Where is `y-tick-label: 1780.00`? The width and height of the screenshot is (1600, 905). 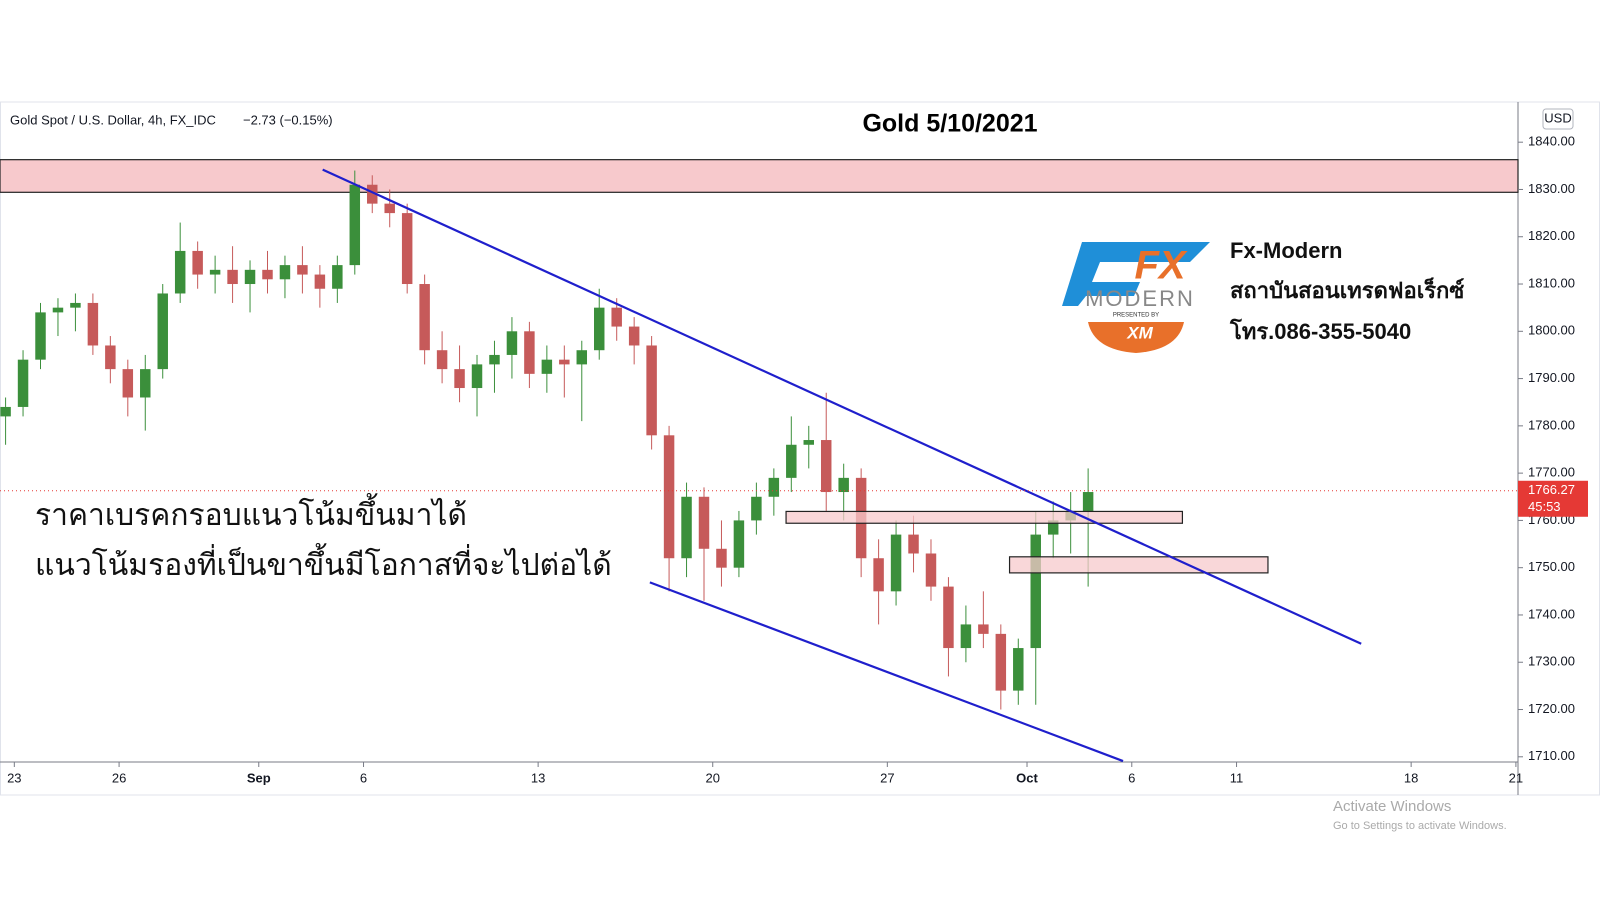
y-tick-label: 1780.00 is located at coordinates (1551, 424).